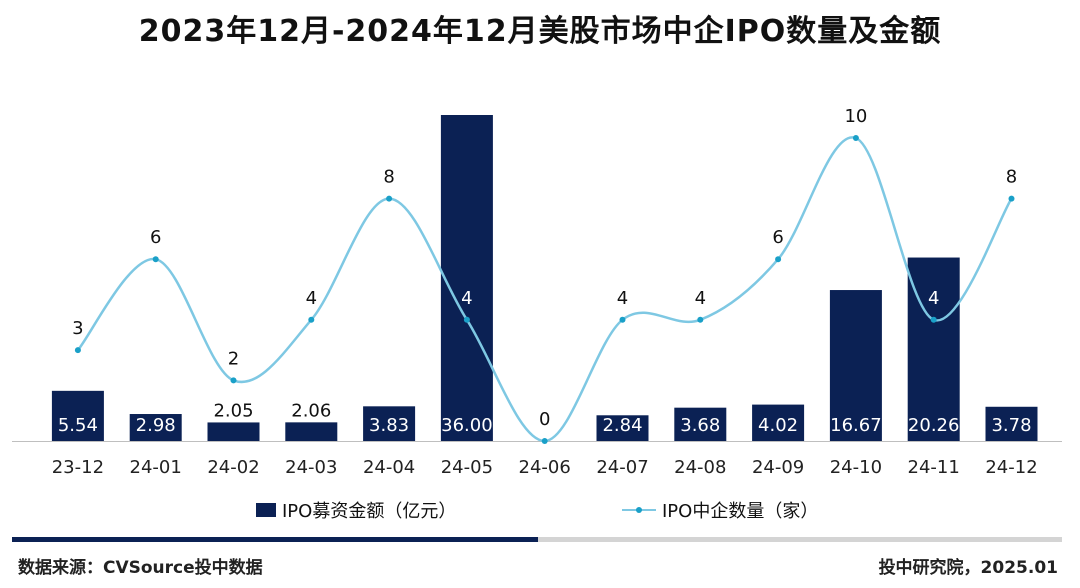 The image size is (1080, 588). Describe the element at coordinates (233, 410) in the screenshot. I see `bar-label-24-02: 2.05` at that location.